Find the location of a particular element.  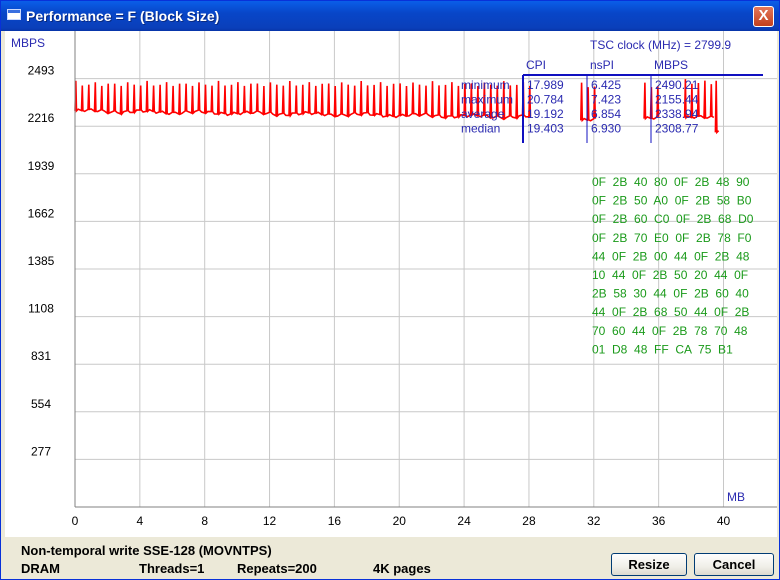

y-tick-label: 2493 is located at coordinates (41, 71).